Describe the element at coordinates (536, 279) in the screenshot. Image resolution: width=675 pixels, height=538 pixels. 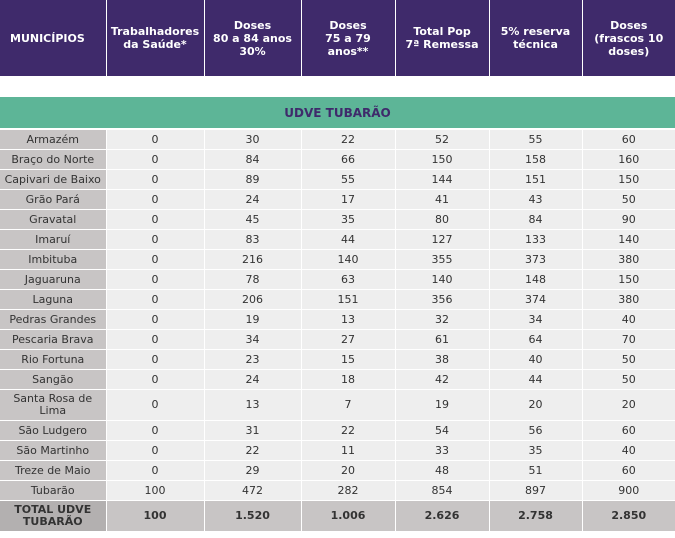
I see `value-cell: 148` at that location.